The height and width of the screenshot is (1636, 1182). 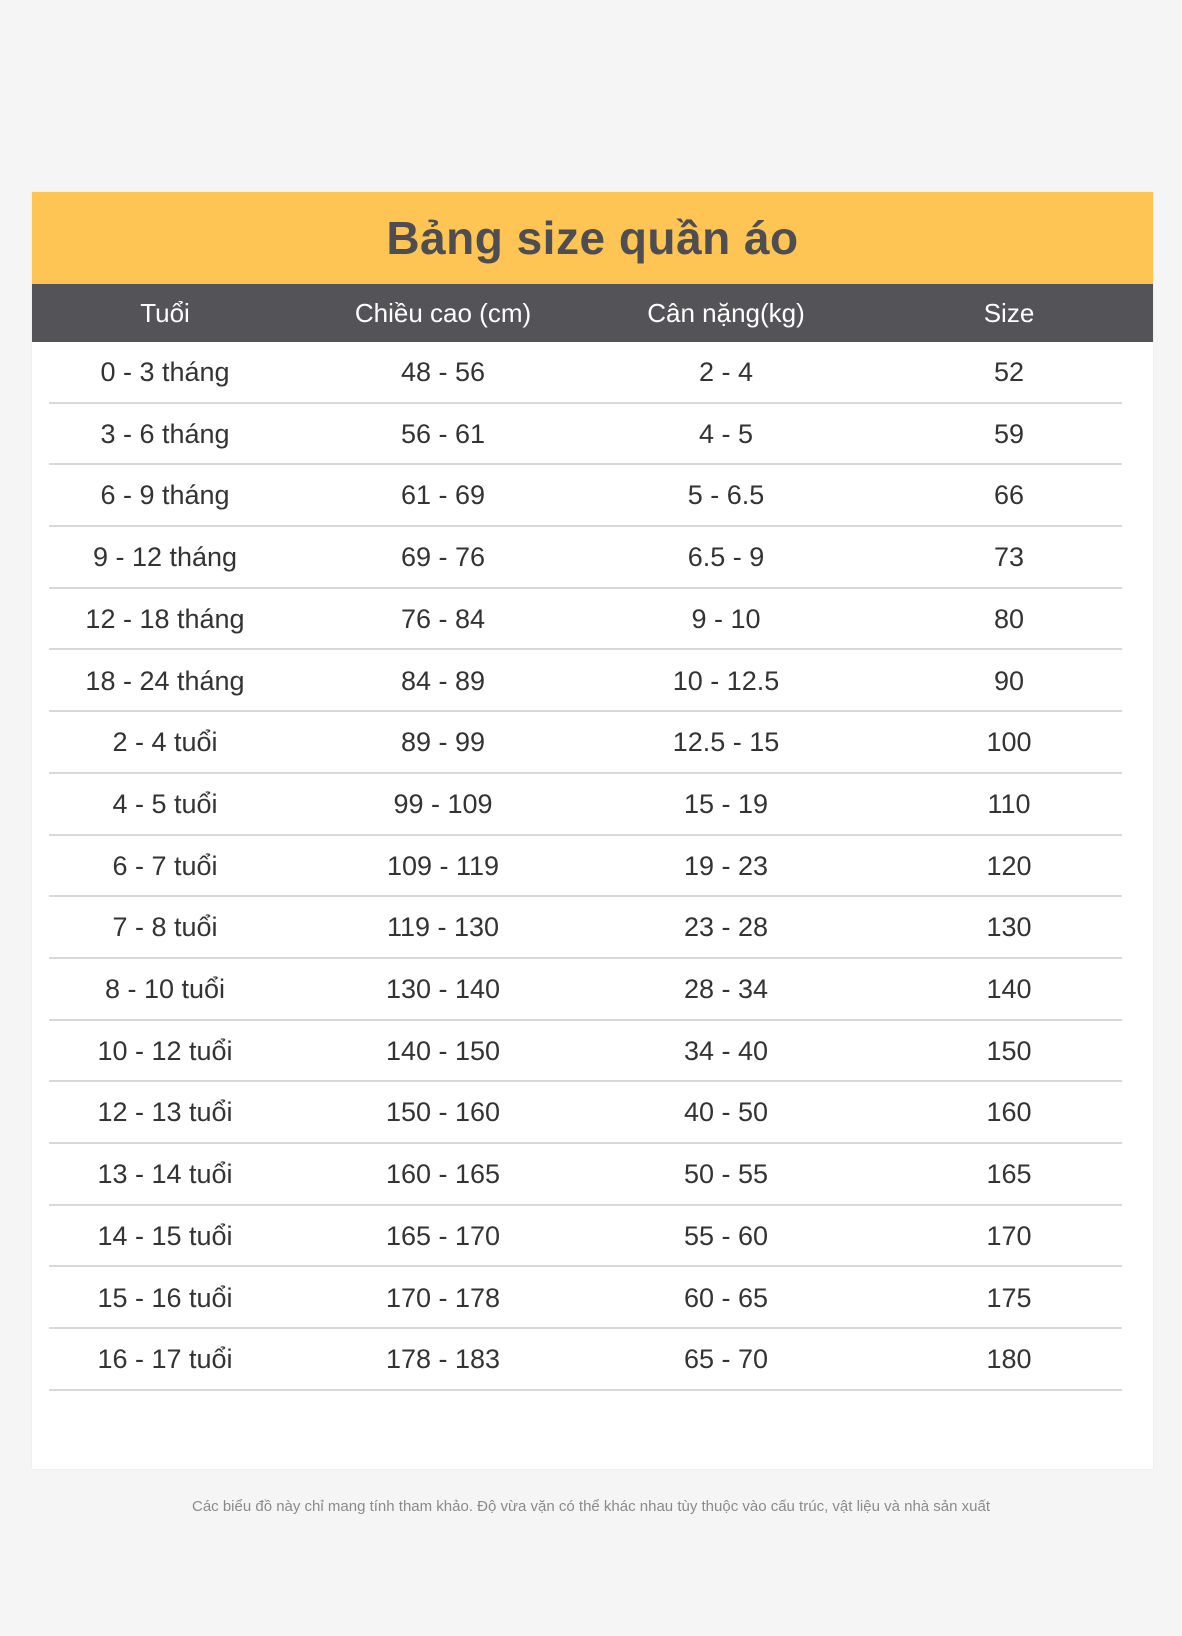 What do you see at coordinates (726, 680) in the screenshot?
I see `weight-cell: 10 - 12.5` at bounding box center [726, 680].